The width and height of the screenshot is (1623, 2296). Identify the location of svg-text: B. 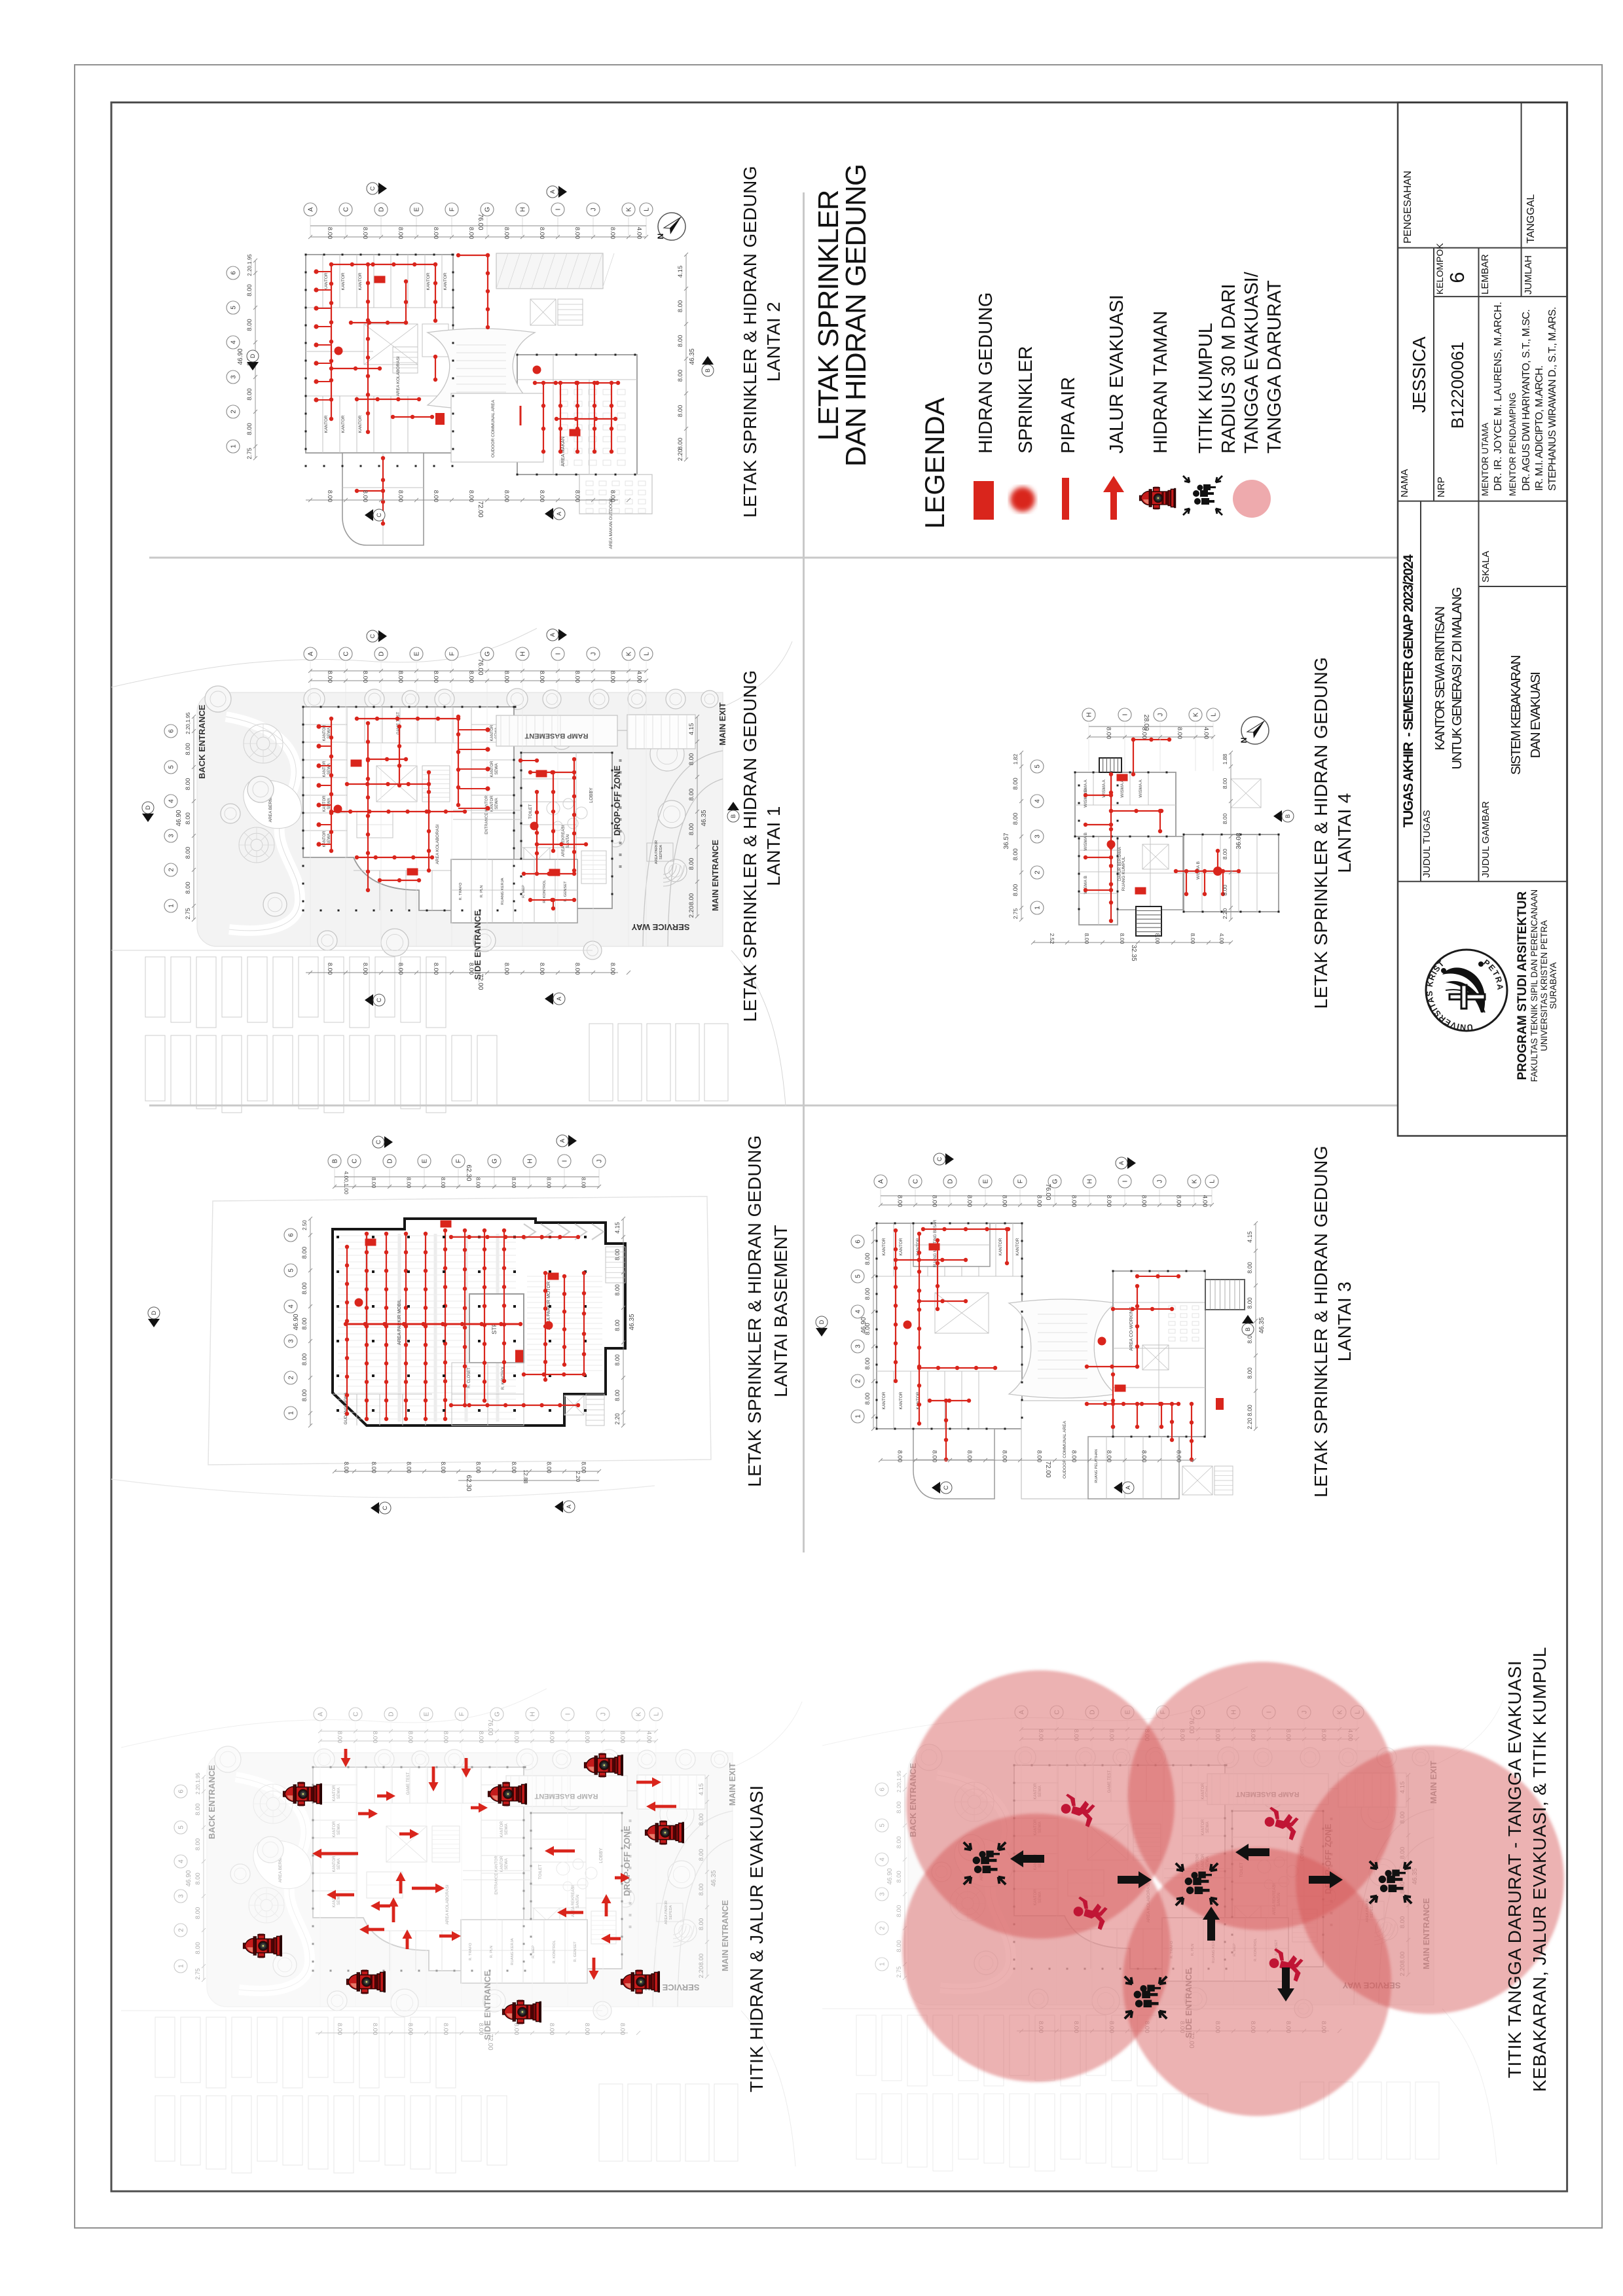
(1248, 1329).